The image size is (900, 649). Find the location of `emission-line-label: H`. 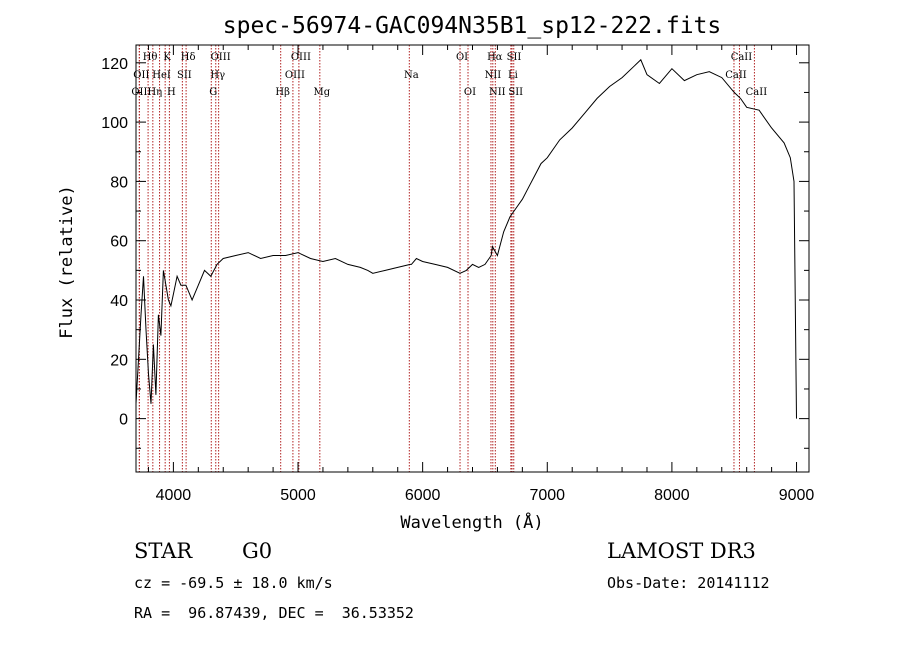

emission-line-label: H is located at coordinates (171, 92).